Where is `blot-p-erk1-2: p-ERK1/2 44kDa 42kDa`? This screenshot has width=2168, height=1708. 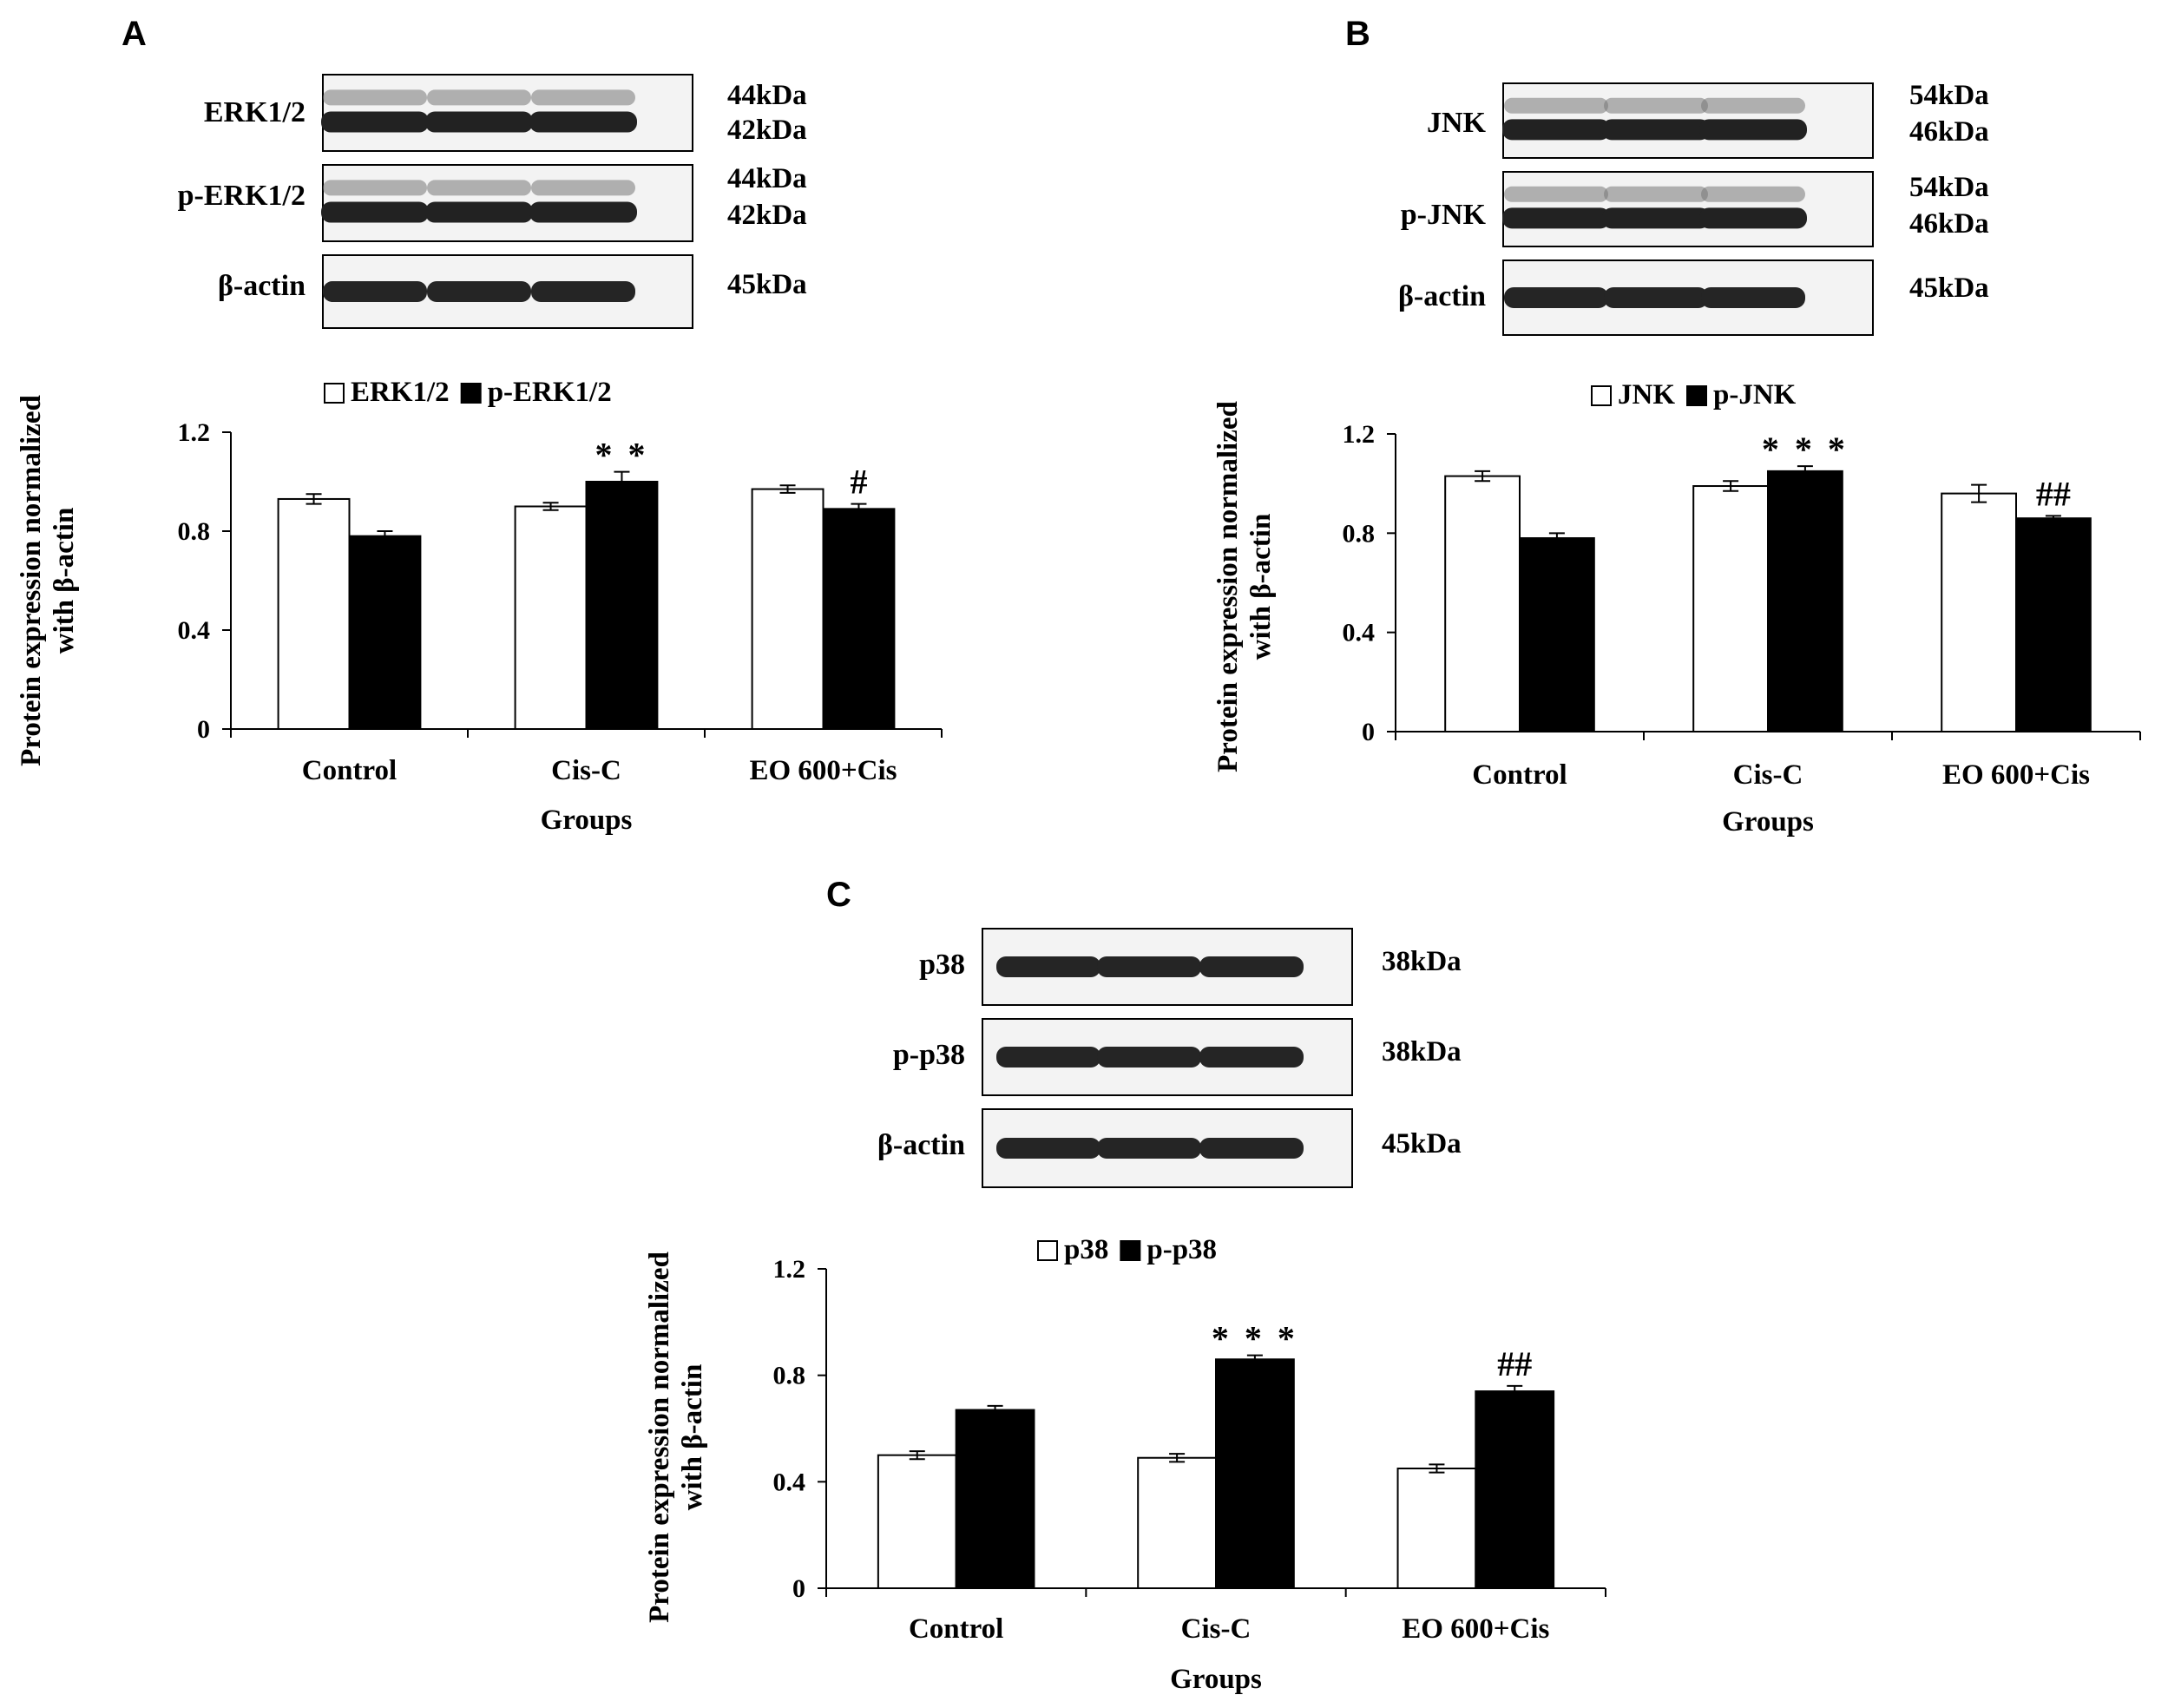 blot-p-erk1-2: p-ERK1/2 44kDa 42kDa is located at coordinates (493, 202).